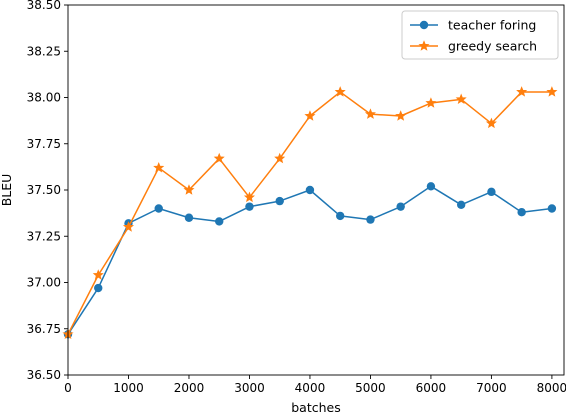 The height and width of the screenshot is (414, 566). I want to click on legend-box, so click(480, 35).